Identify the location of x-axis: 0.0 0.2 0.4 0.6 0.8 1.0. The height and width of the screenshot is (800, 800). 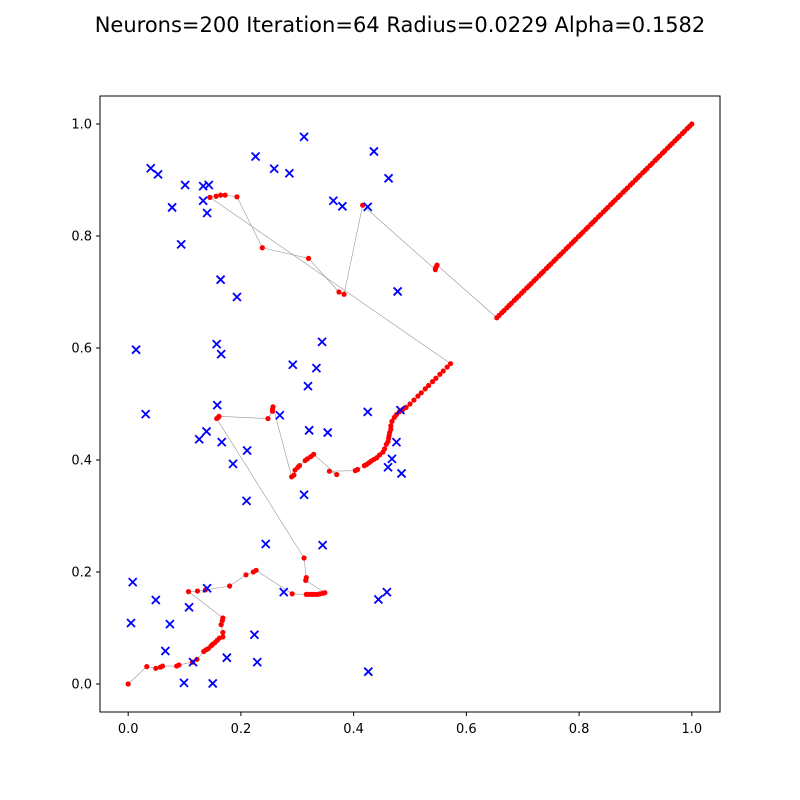
(410, 724).